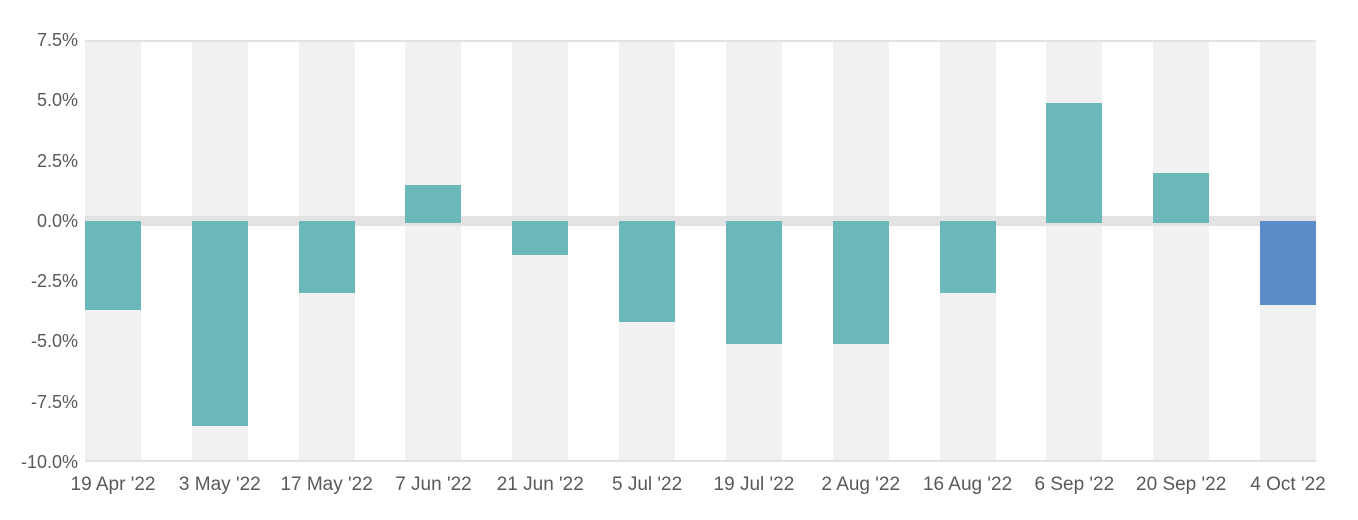 Image resolution: width=1358 pixels, height=520 pixels. I want to click on y-tick-label: 0.0%, so click(57, 220).